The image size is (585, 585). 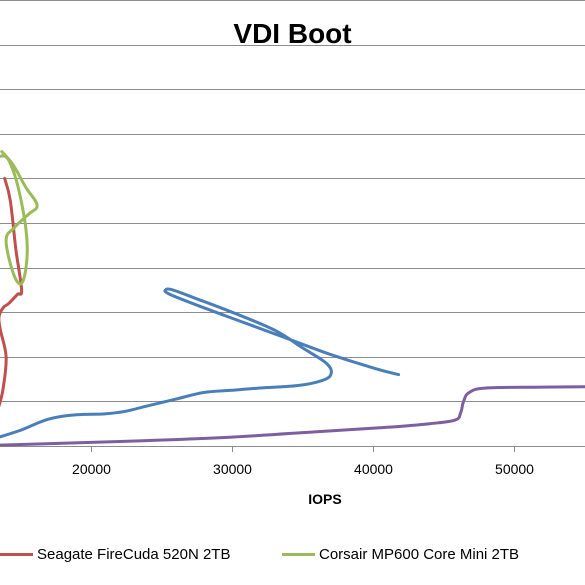 I want to click on legend-item-seagate: Seagate FireCuda 520N 2TB, so click(x=115, y=554).